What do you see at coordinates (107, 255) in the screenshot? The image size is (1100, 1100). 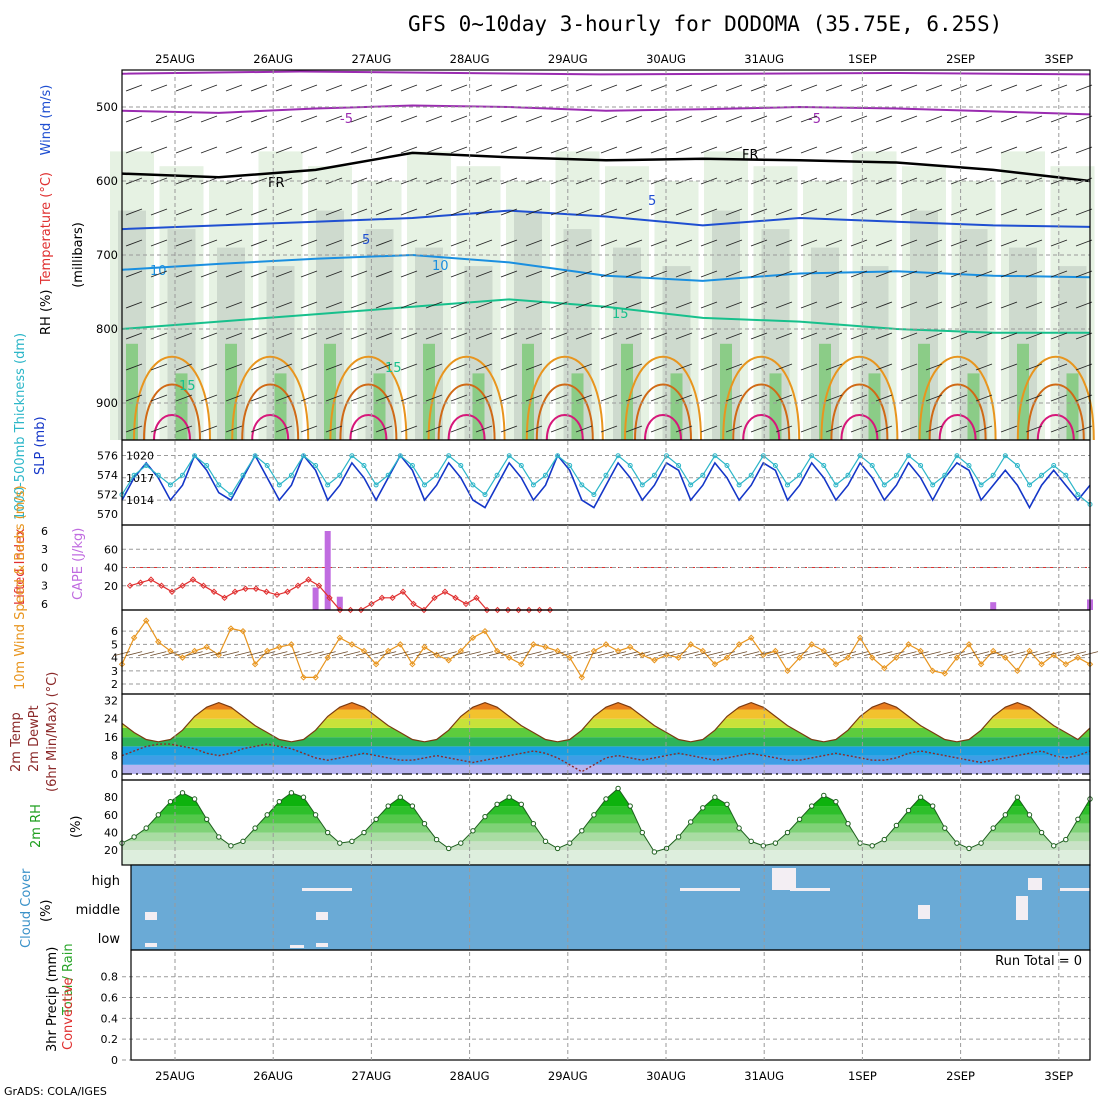 I see `upper-ytick: 700` at bounding box center [107, 255].